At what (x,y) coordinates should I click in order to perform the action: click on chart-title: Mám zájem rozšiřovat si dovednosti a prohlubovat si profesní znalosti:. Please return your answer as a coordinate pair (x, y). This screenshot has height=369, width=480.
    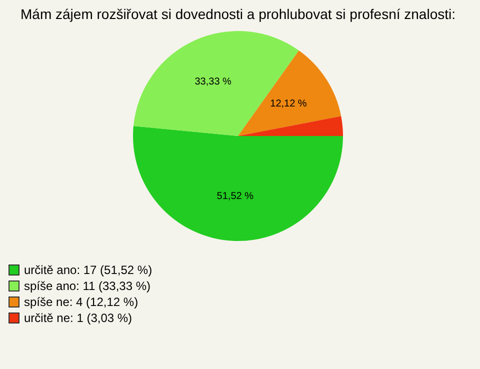
    Looking at the image, I should click on (238, 14).